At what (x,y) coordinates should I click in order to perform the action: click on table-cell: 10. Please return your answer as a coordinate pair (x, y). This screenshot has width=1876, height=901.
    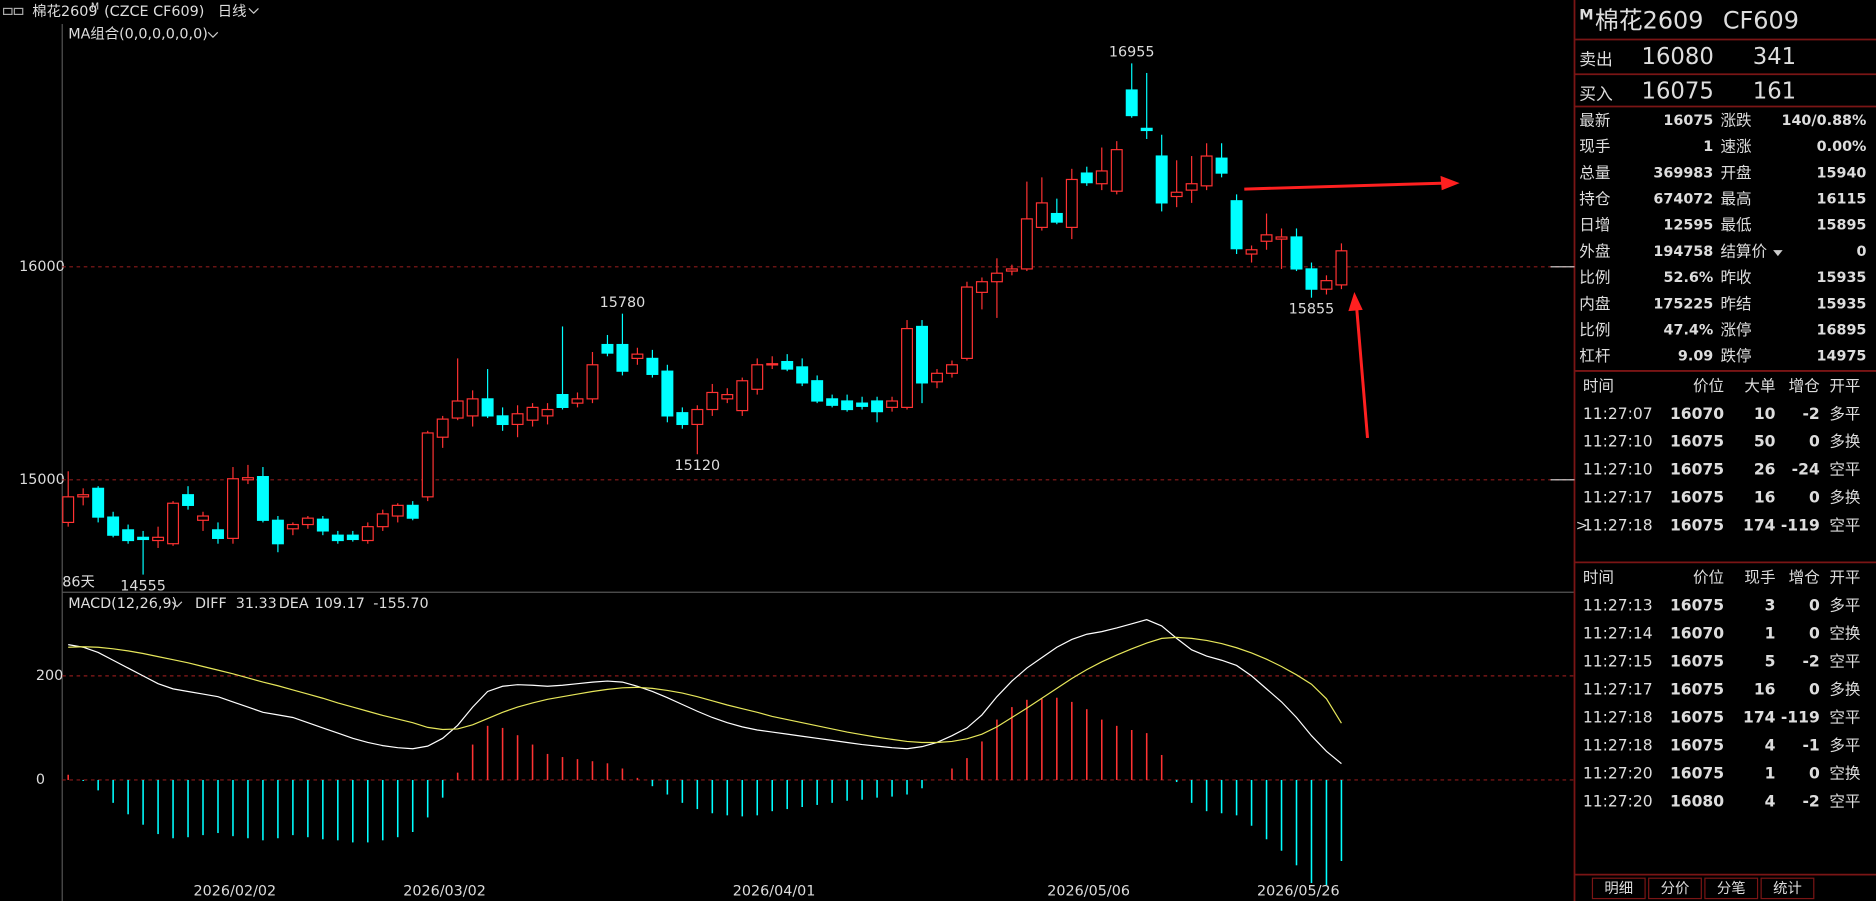
    Looking at the image, I should click on (1765, 414).